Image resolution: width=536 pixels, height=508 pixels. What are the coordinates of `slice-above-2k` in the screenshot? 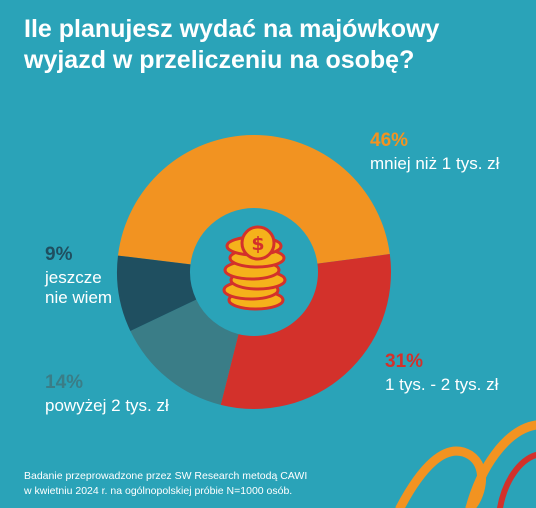 It's located at (184, 352).